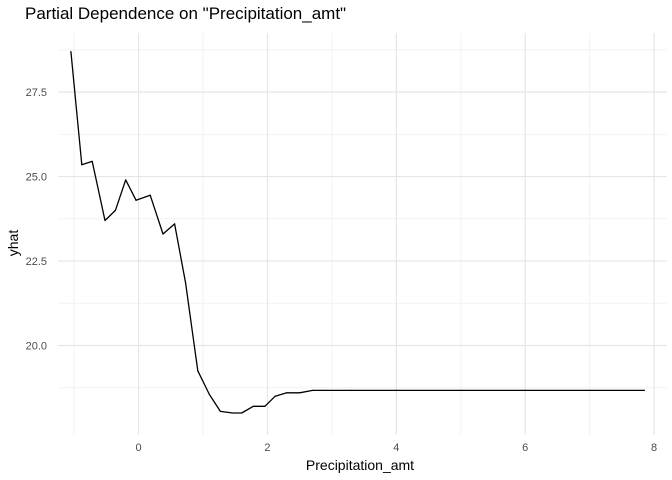 The width and height of the screenshot is (672, 480). I want to click on x-tick-label: 0, so click(138, 448).